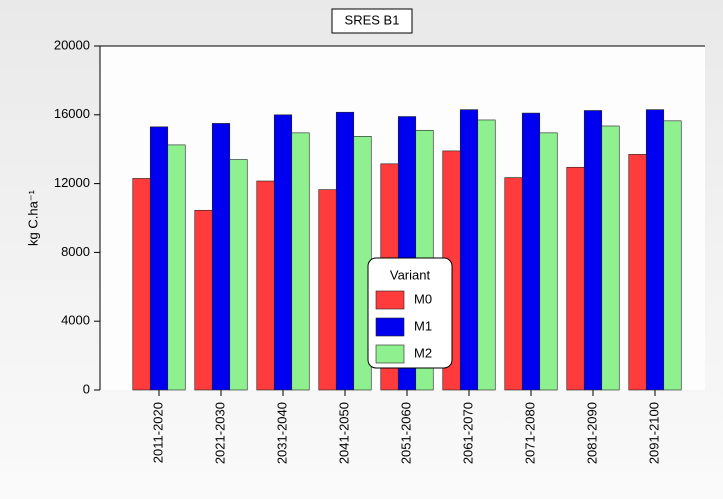 The width and height of the screenshot is (723, 499). Describe the element at coordinates (157, 432) in the screenshot. I see `x-tick-label: 2011-2020` at that location.